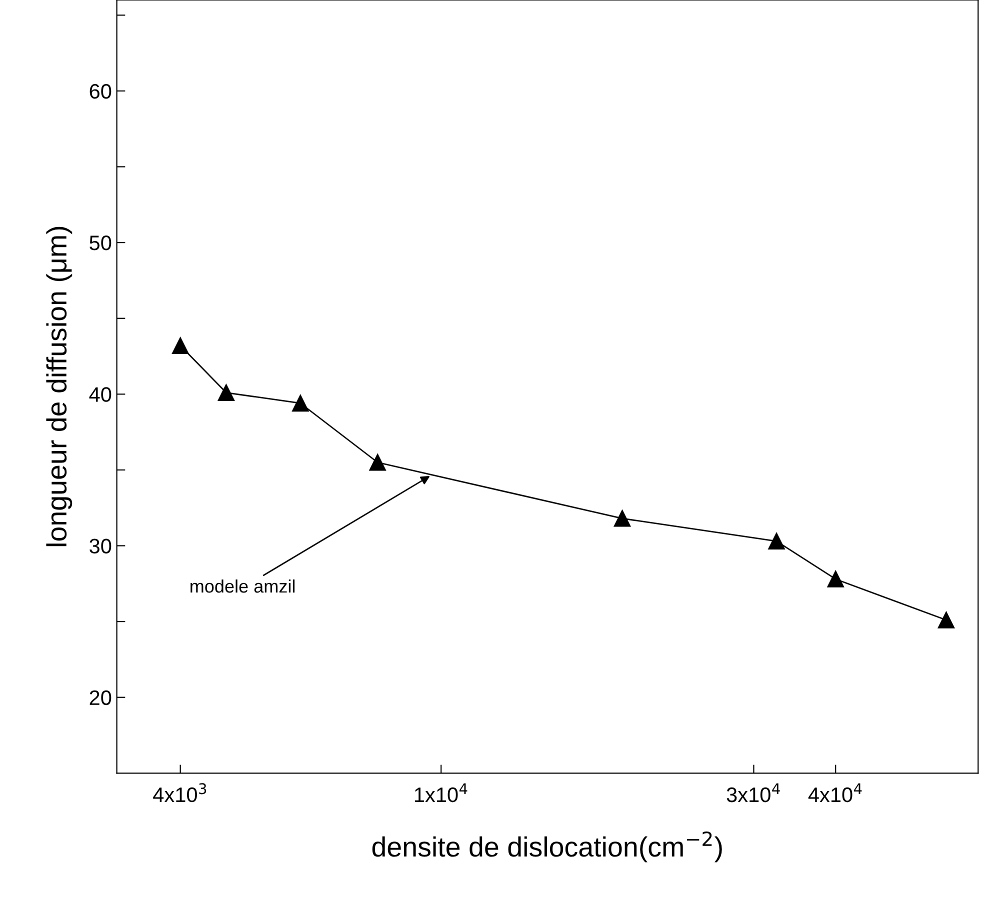  I want to click on y-tick-label: 30, so click(101, 546).